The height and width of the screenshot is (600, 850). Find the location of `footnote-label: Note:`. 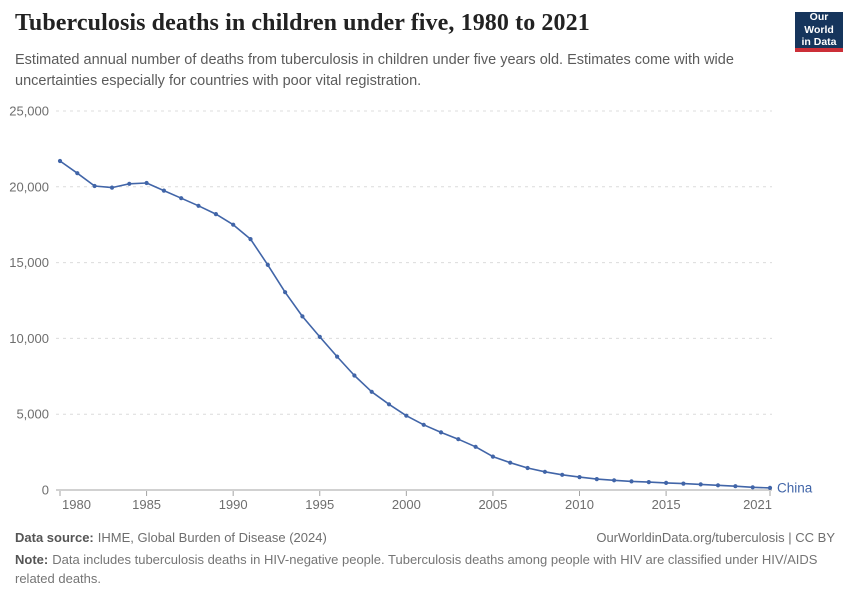

footnote-label: Note: is located at coordinates (32, 559).